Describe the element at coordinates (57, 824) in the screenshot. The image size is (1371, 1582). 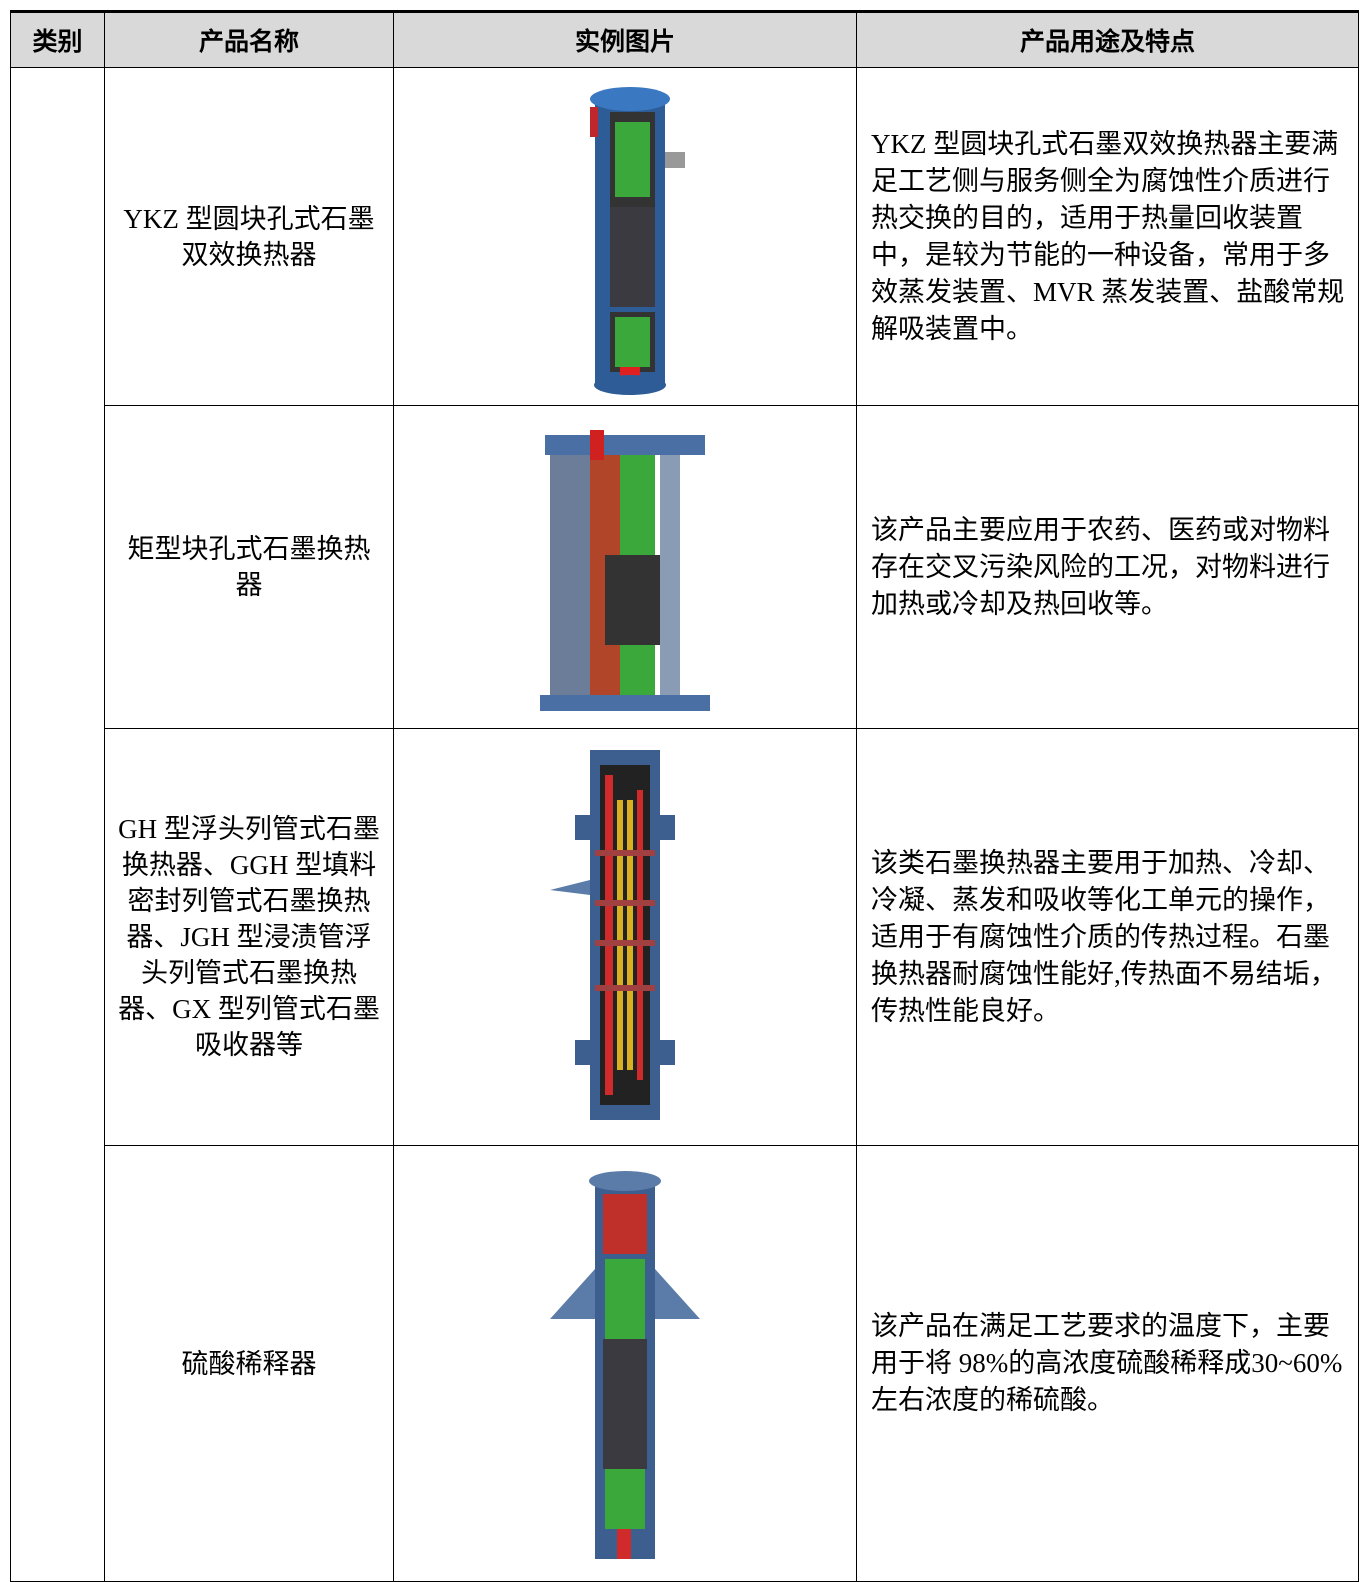
I see `category-cell` at that location.